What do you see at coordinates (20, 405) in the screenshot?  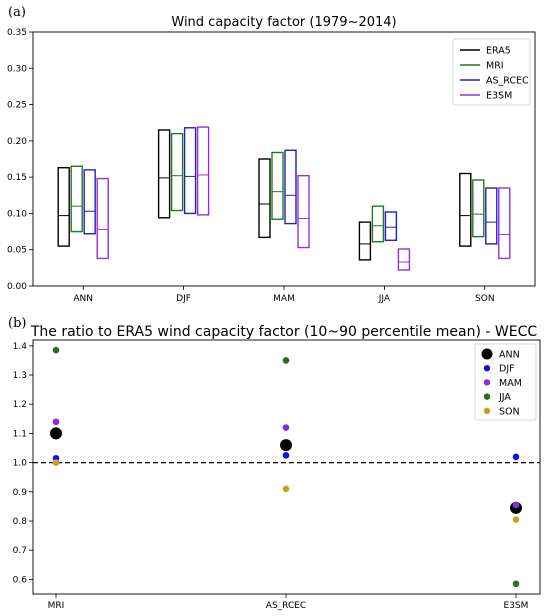 I see `y-tick-label: 1.2` at bounding box center [20, 405].